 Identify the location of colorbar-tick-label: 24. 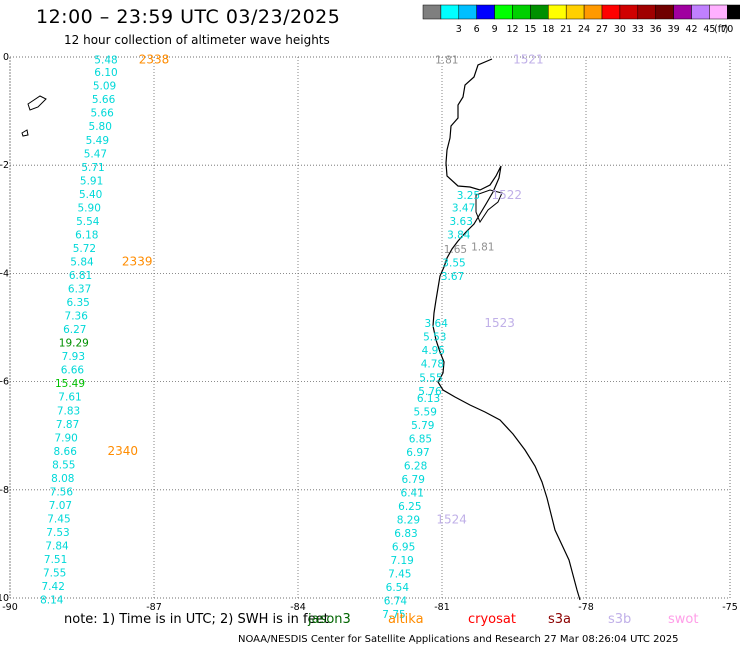
(584, 29).